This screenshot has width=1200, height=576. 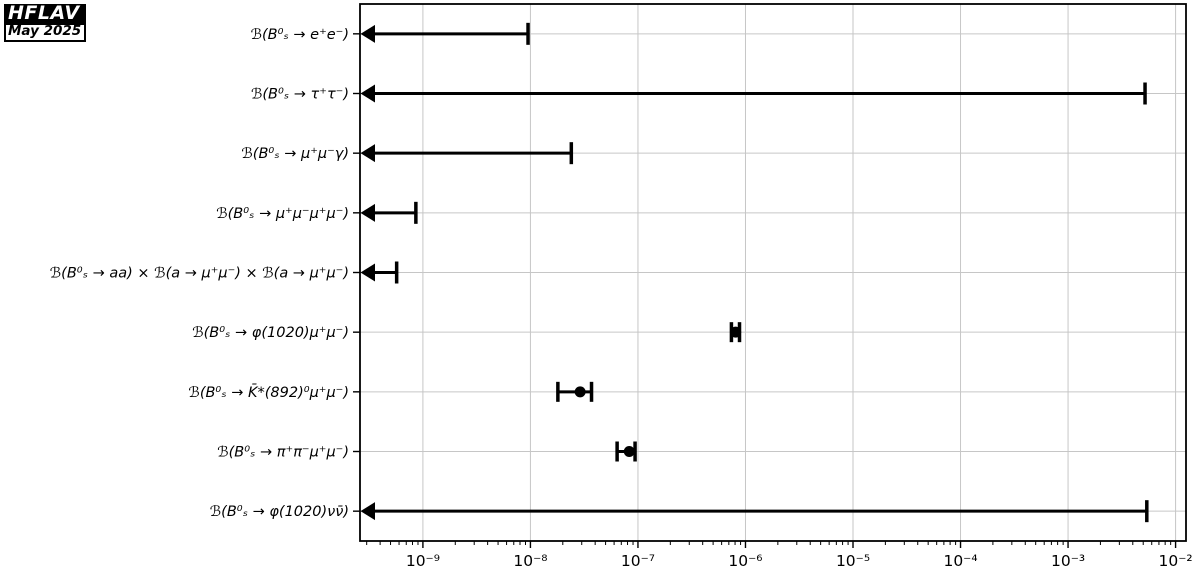 What do you see at coordinates (1068, 561) in the screenshot?
I see `x-tick-label: 10⁻³` at bounding box center [1068, 561].